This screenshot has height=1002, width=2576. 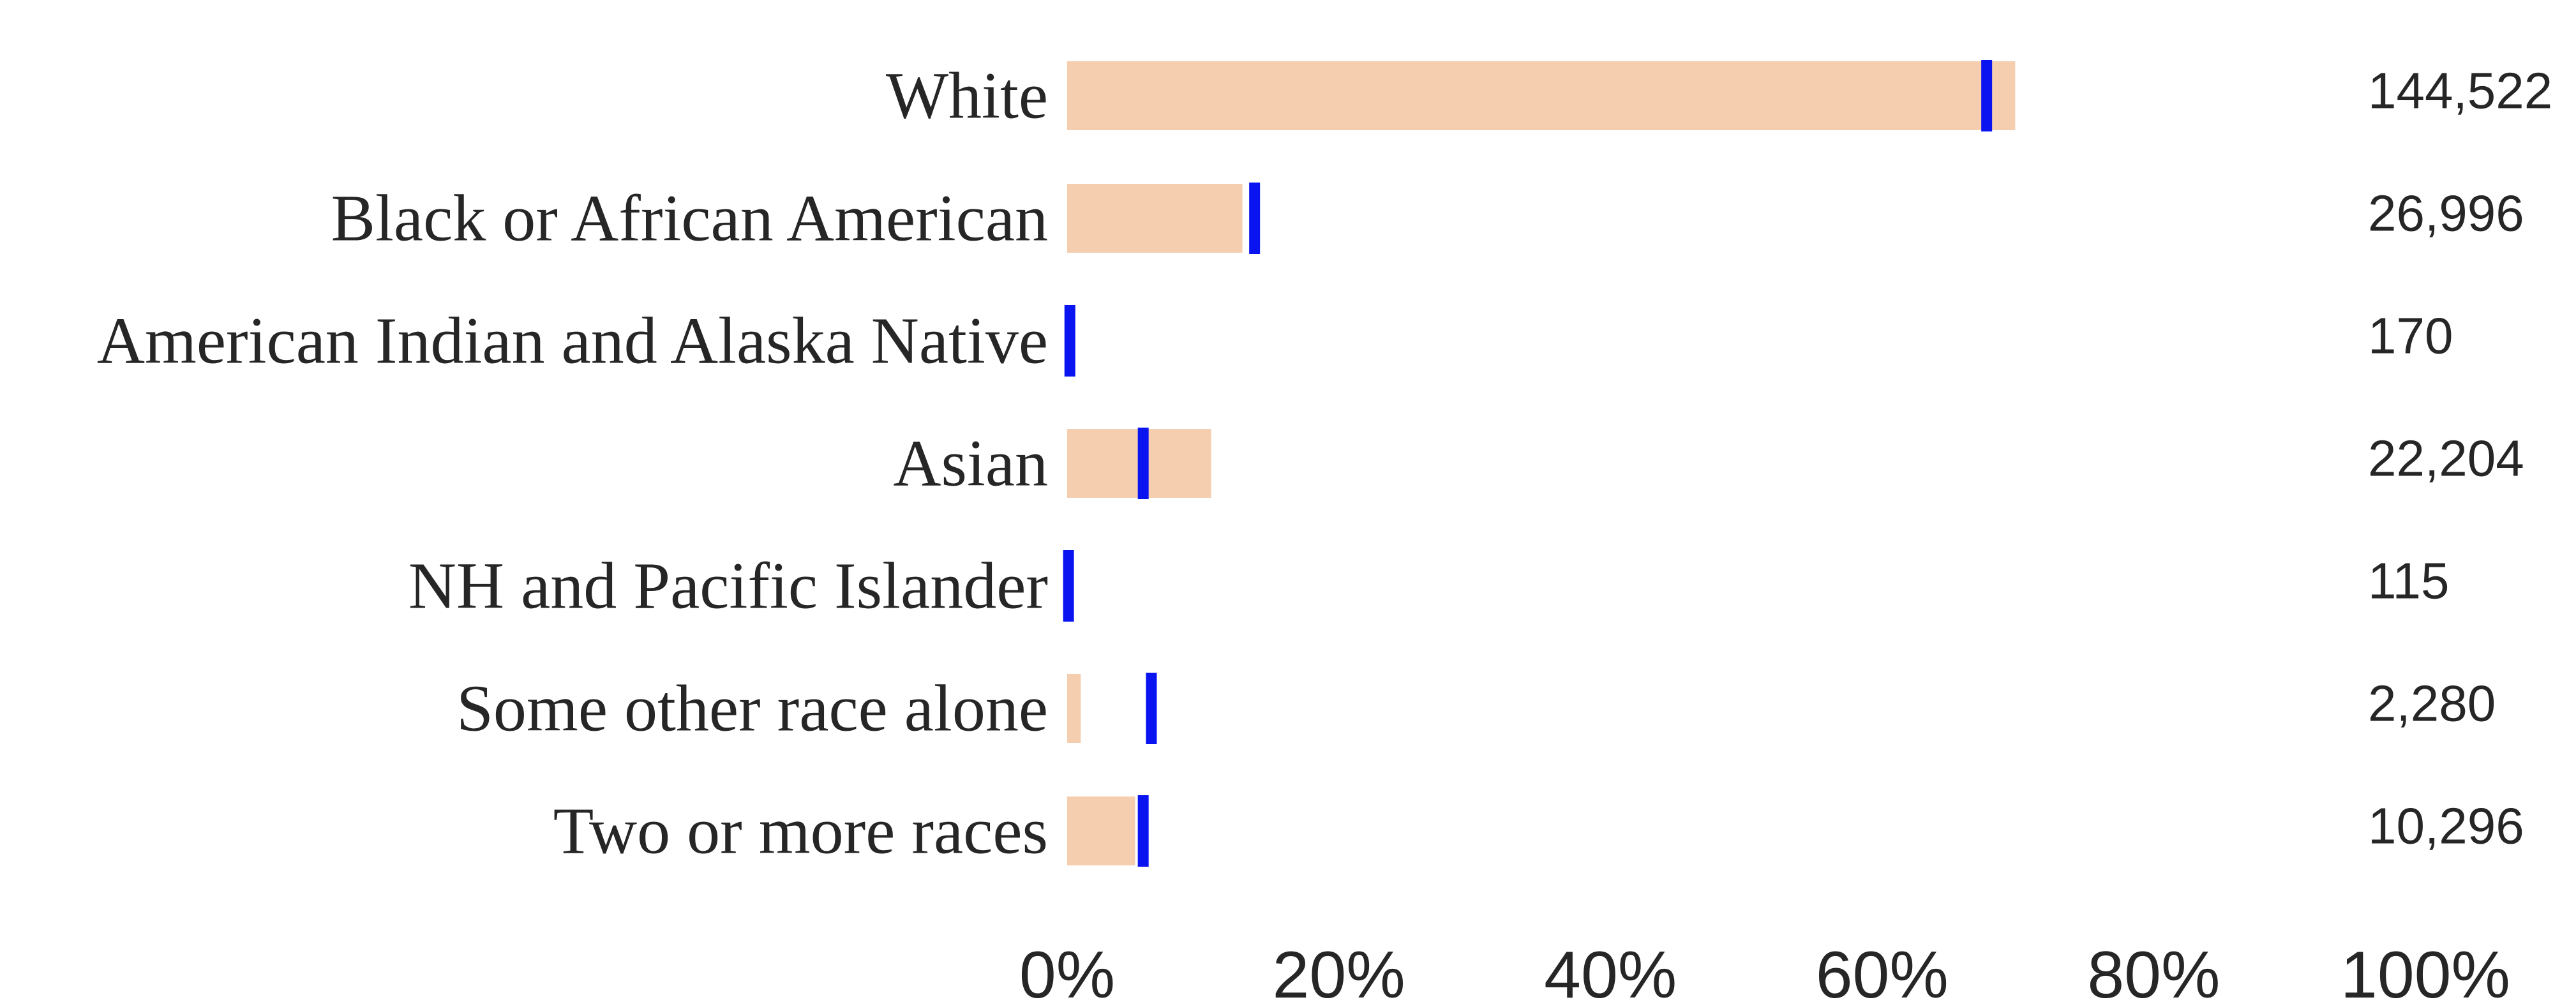 What do you see at coordinates (2460, 91) in the screenshot?
I see `count-label: 144,522` at bounding box center [2460, 91].